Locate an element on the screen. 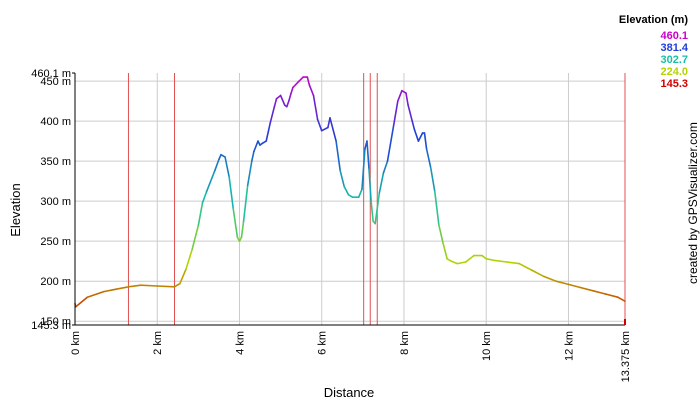 This screenshot has width=700, height=400. y-tick-label: 350 m is located at coordinates (55, 162).